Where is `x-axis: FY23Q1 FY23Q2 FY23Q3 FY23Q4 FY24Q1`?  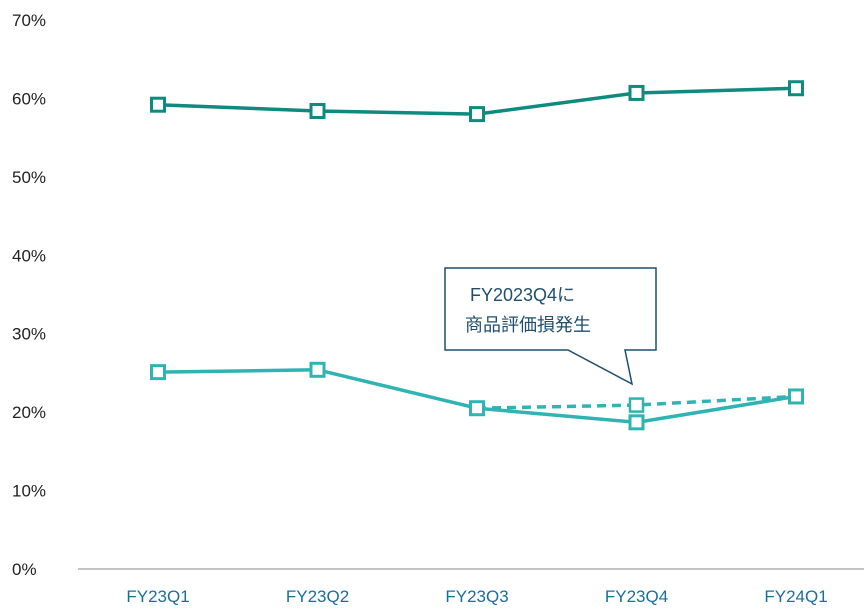 x-axis: FY23Q1 FY23Q2 FY23Q3 FY23Q4 FY24Q1 is located at coordinates (476, 596).